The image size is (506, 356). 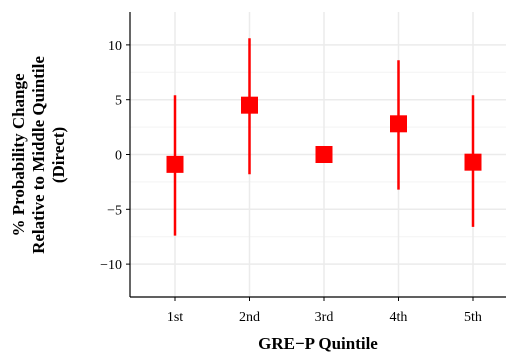 I want to click on y-axis-title-line-1: % Probability Change, so click(x=18, y=155).